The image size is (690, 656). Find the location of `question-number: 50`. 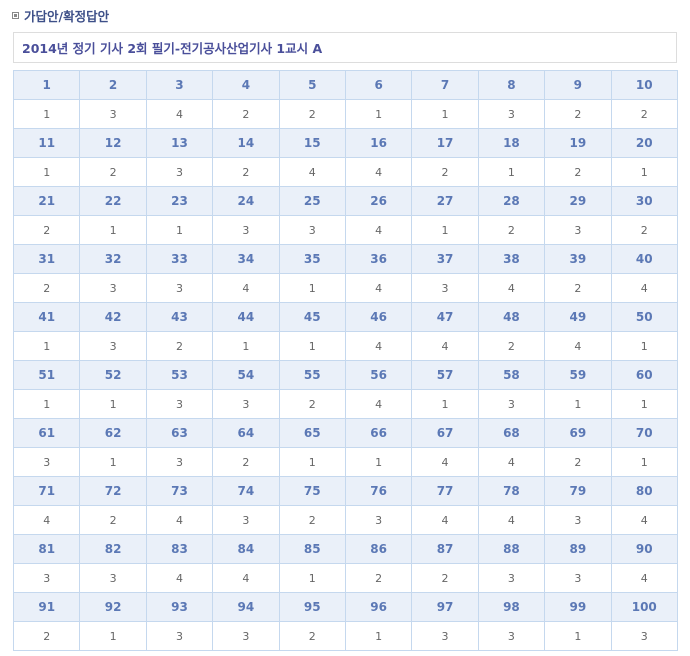

question-number: 50 is located at coordinates (644, 317).